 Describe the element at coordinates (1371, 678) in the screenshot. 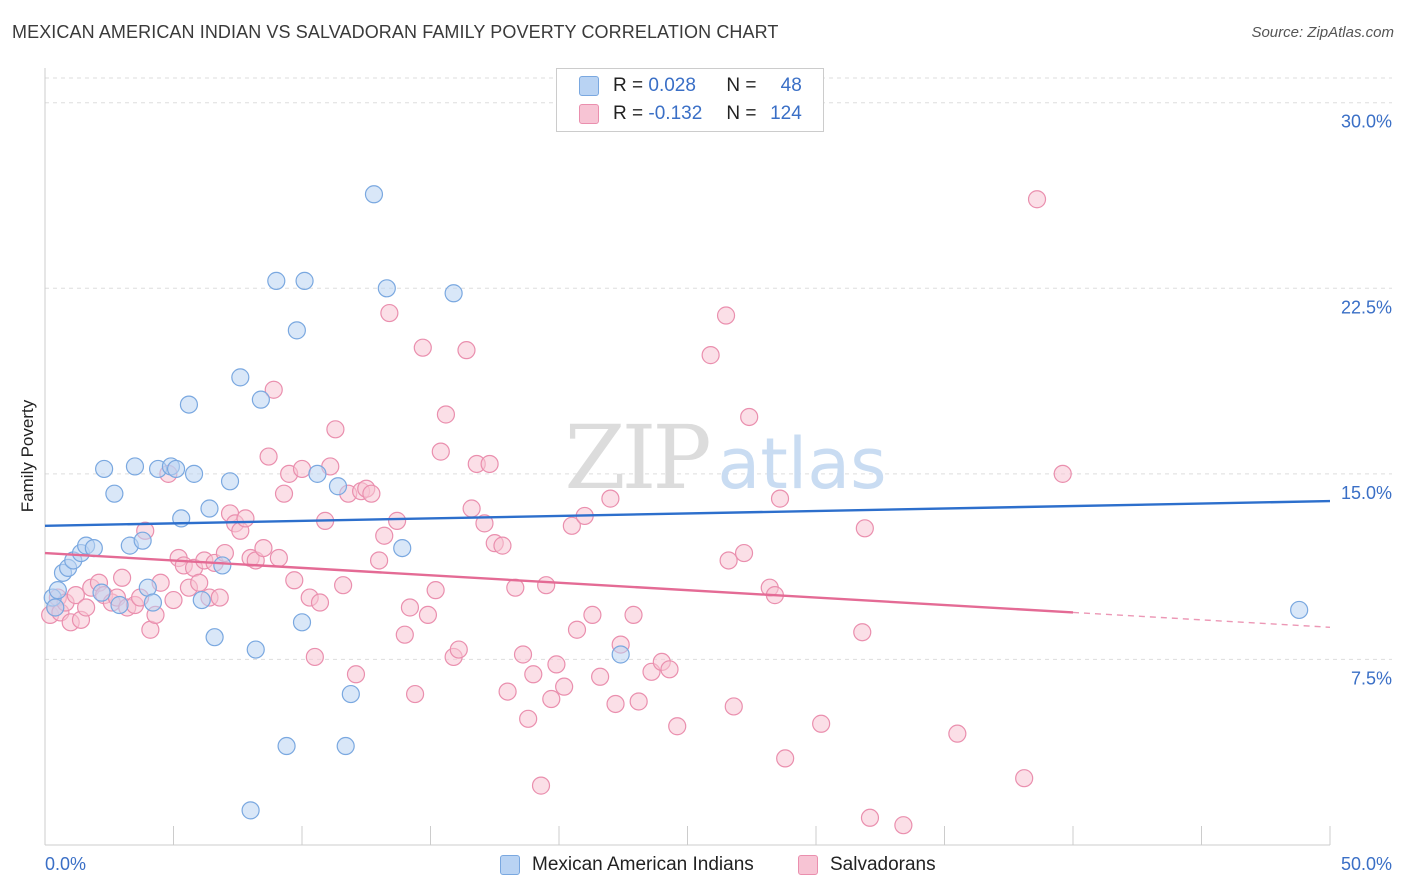

I see `y-tick-label: 7.5%` at that location.